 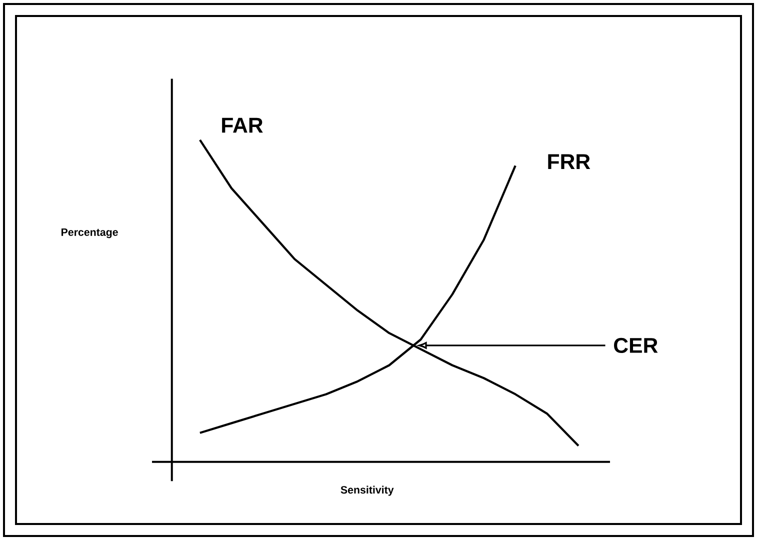 What do you see at coordinates (90, 233) in the screenshot?
I see `y-axis-title: Percentage` at bounding box center [90, 233].